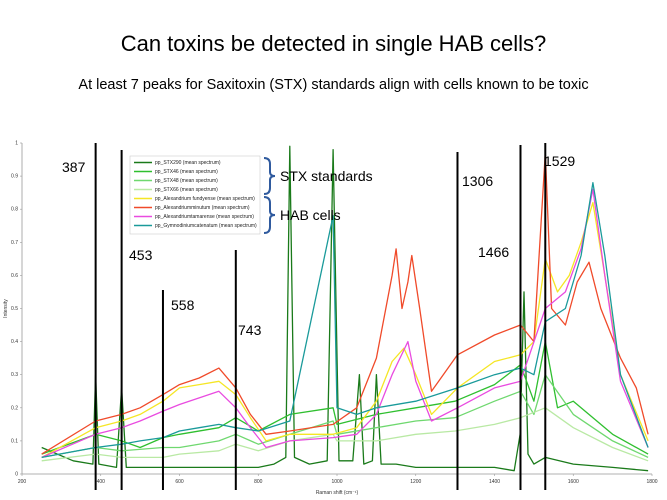 The height and width of the screenshot is (500, 667). Describe the element at coordinates (651, 482) in the screenshot. I see `x-tick-label: 1800` at that location.